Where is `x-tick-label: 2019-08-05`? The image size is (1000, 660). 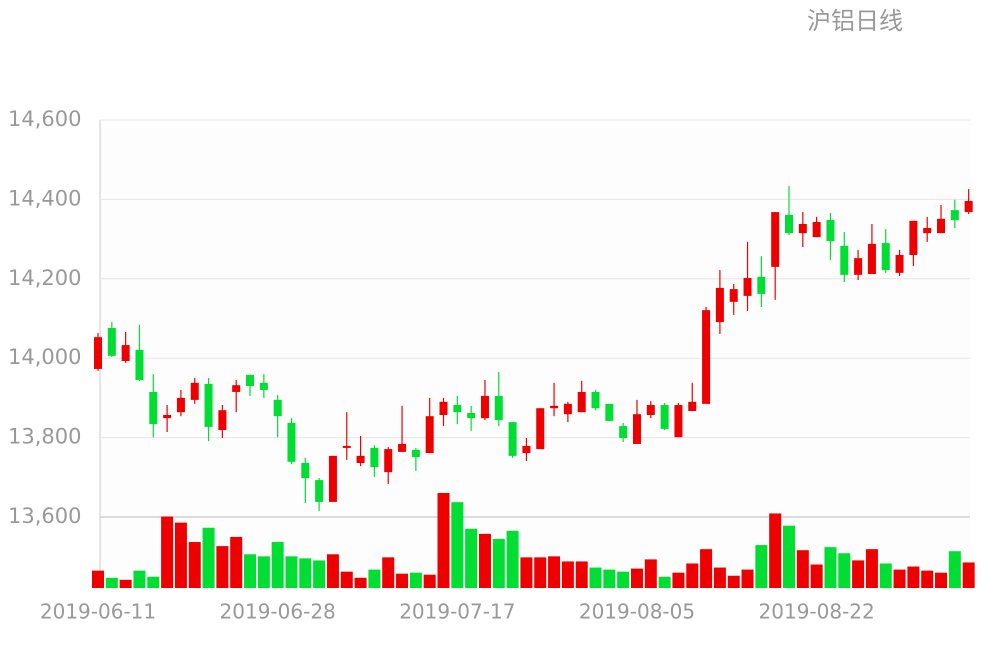 x-tick-label: 2019-08-05 is located at coordinates (637, 612).